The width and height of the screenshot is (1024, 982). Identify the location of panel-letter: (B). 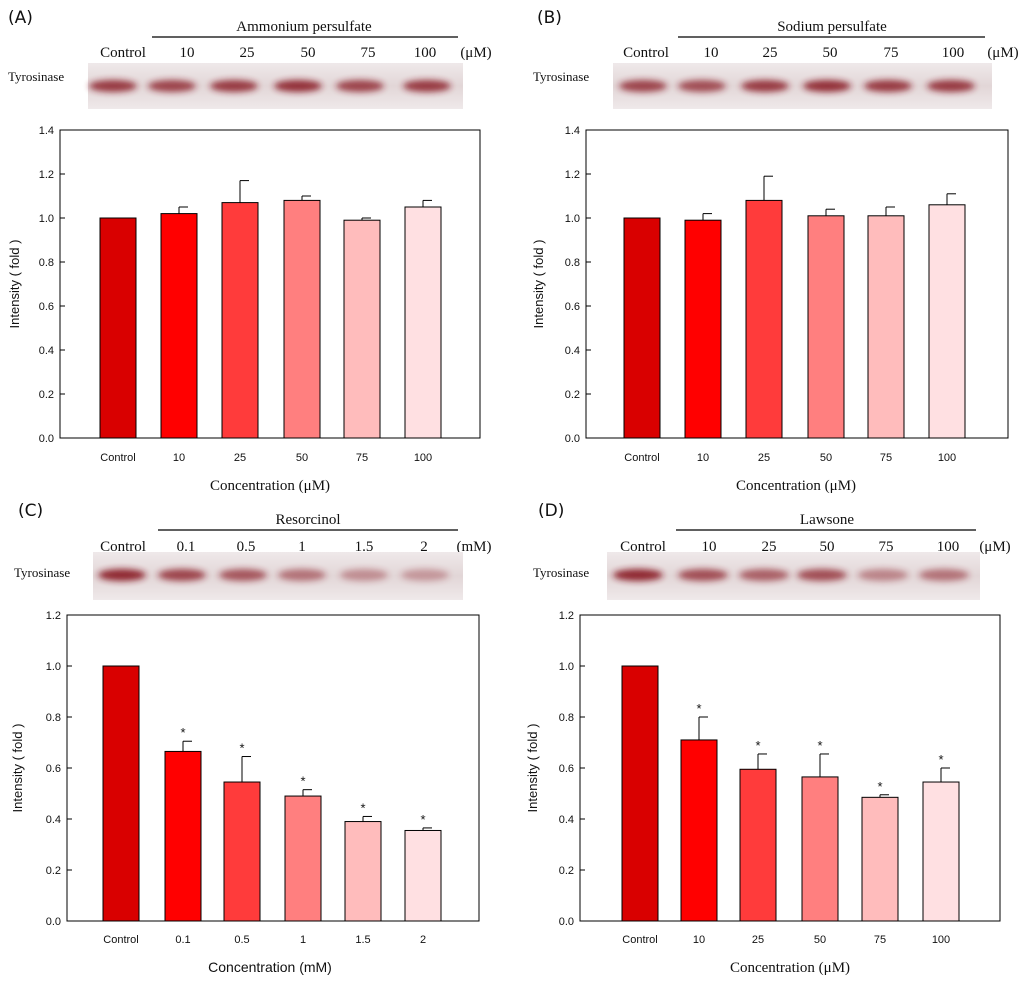
(549, 18).